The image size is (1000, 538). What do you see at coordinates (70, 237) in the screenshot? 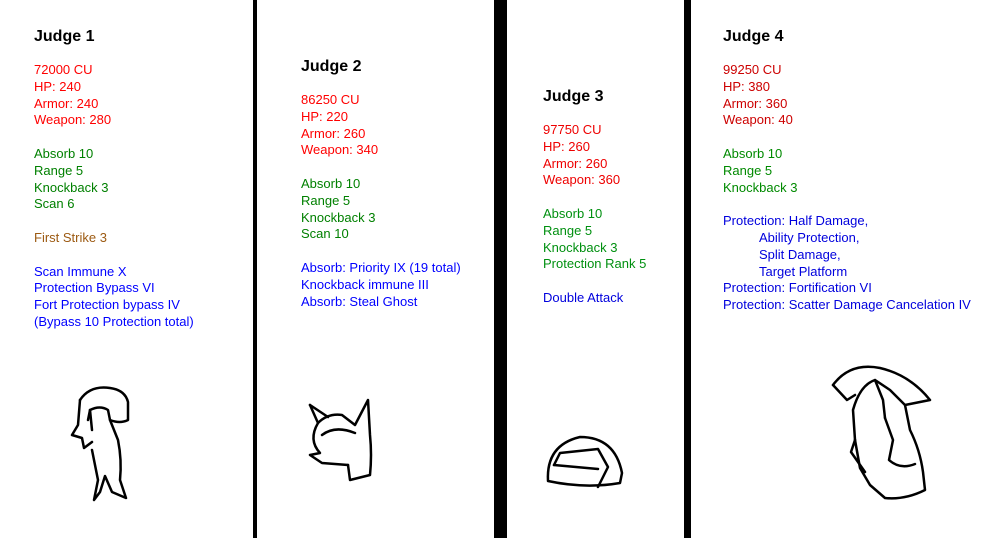
I see `stat-line: First Strike 3` at bounding box center [70, 237].